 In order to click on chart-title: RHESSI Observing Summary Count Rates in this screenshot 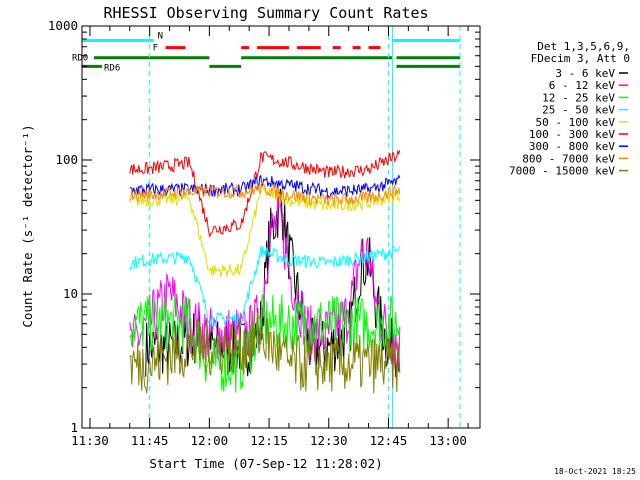, I will do `click(265, 13)`.